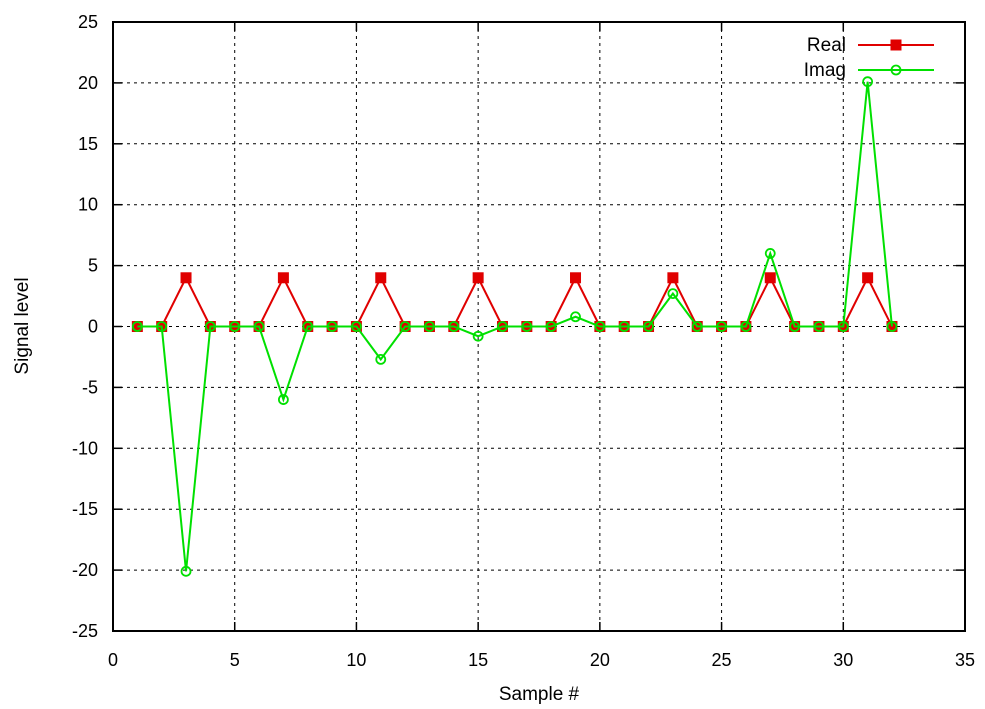  I want to click on y-tick-label: -10, so click(85, 448).